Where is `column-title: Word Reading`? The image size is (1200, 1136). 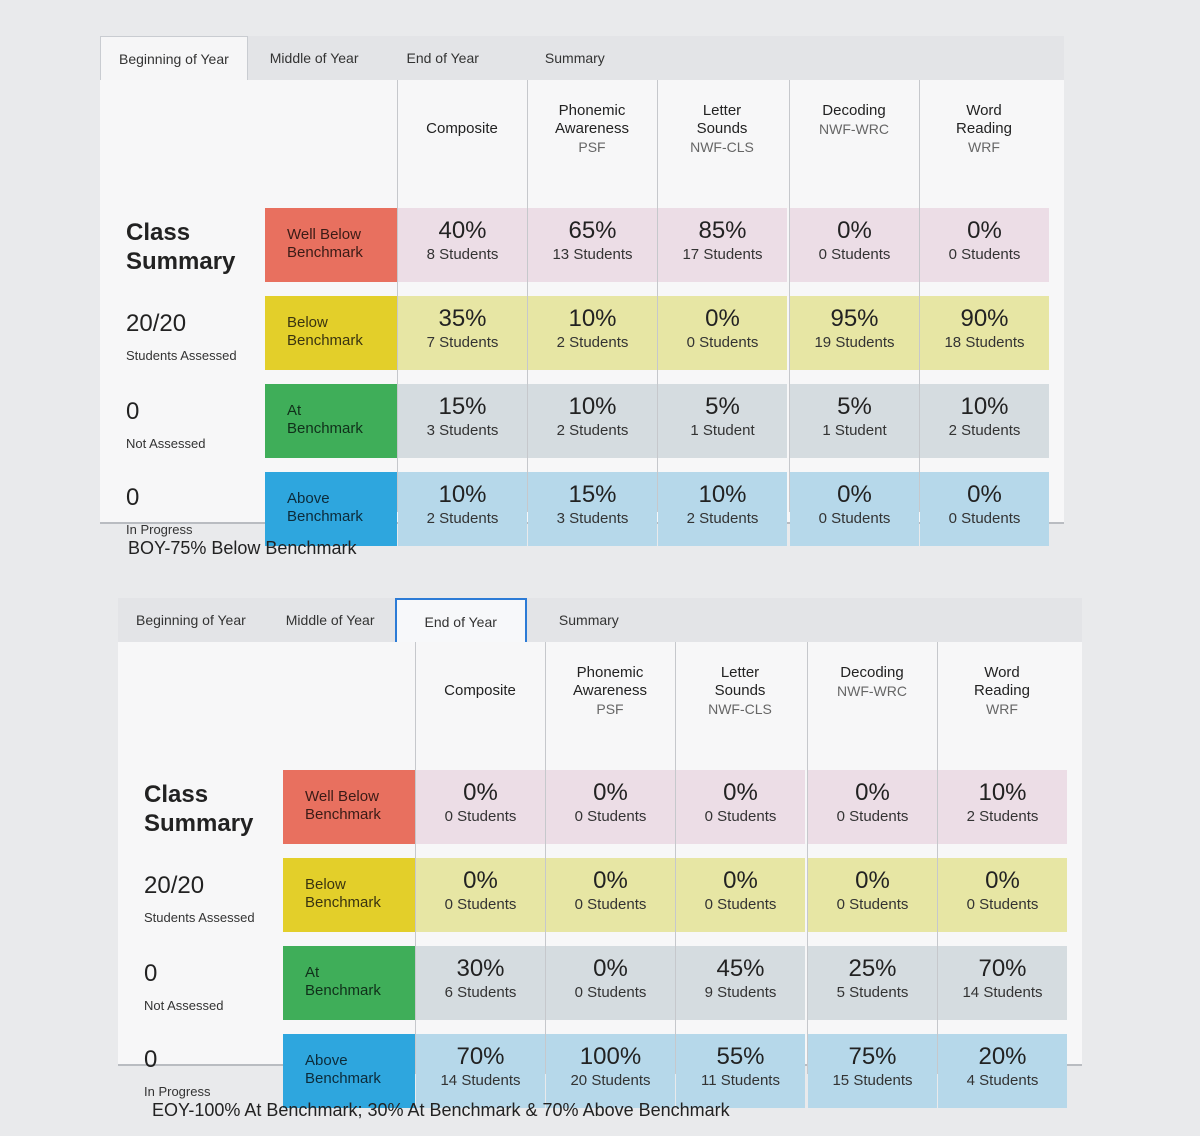 column-title: Word Reading is located at coordinates (1002, 681).